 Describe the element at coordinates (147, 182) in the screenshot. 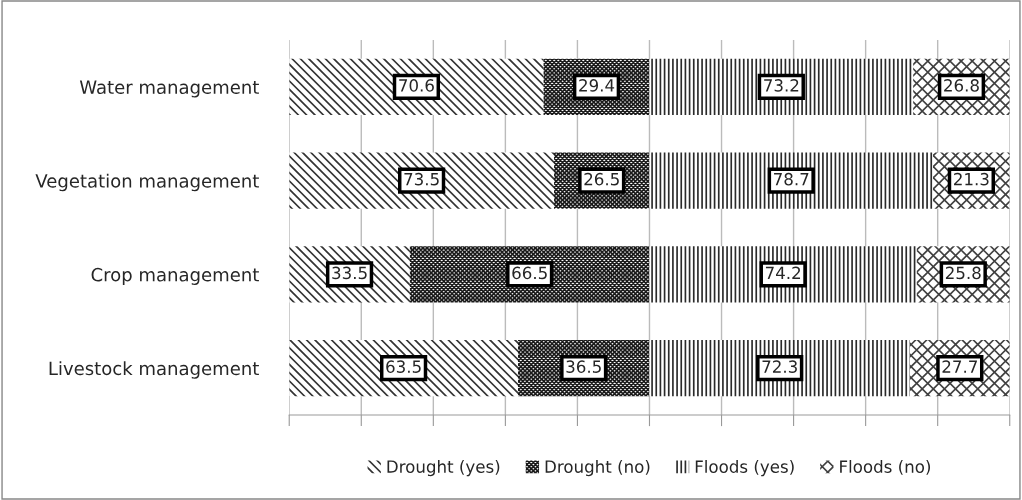

I see `y-tick-label: Vegetation management` at that location.